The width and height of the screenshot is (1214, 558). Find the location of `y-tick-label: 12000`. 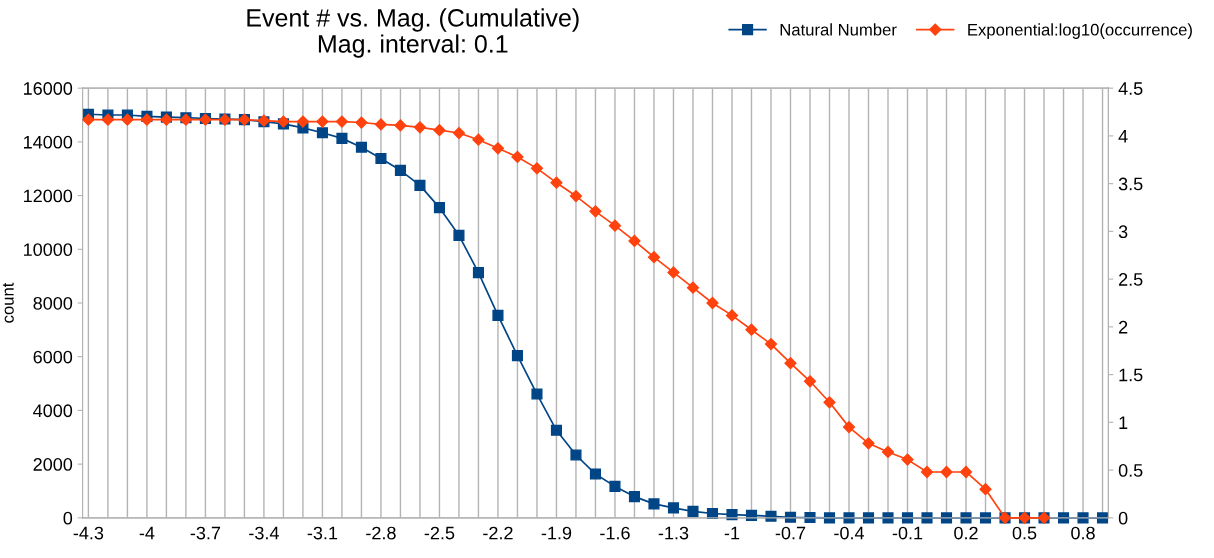

y-tick-label: 12000 is located at coordinates (48, 196).